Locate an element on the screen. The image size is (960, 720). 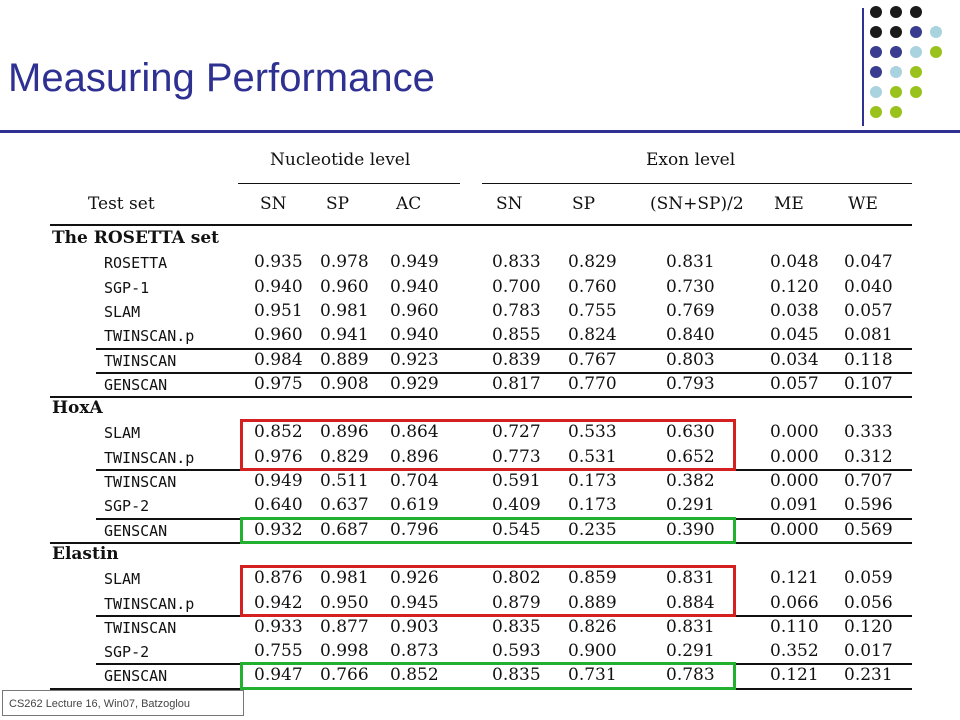
table-cell: 0.879 is located at coordinates (516, 602).